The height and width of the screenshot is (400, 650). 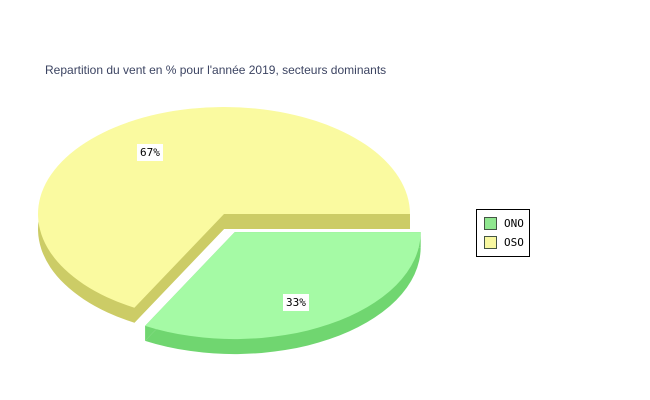 What do you see at coordinates (514, 223) in the screenshot?
I see `legend-label-ono: ONO` at bounding box center [514, 223].